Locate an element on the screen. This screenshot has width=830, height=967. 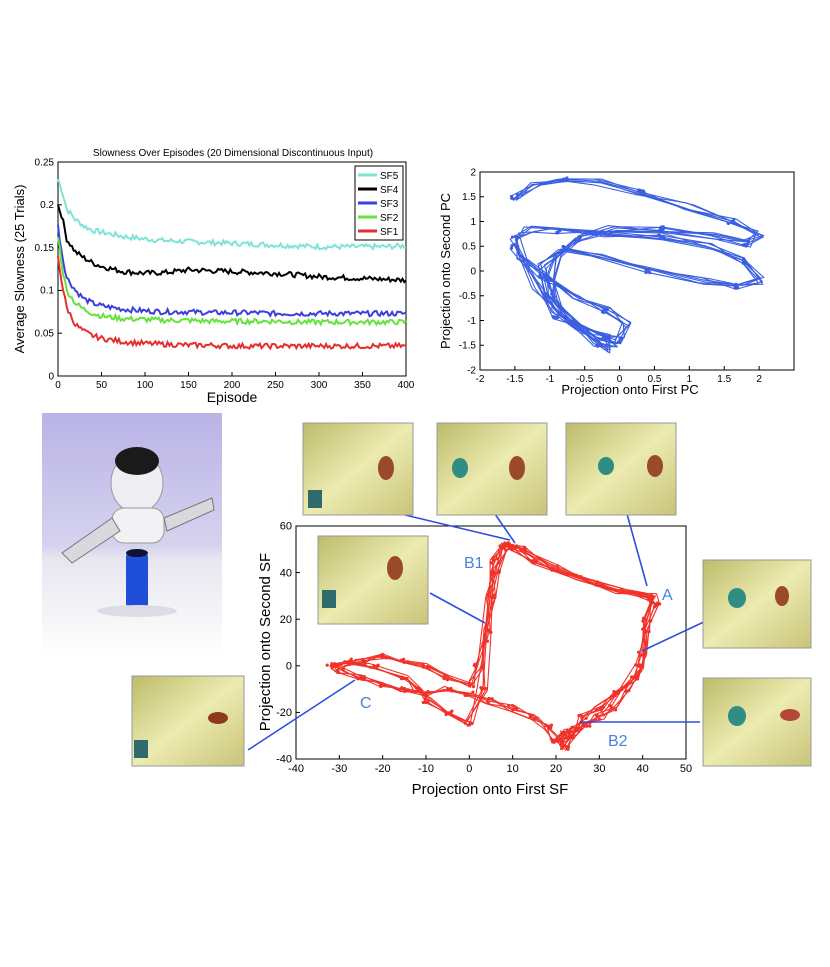
chart1-ytick-label: 0.1 is located at coordinates (47, 291).